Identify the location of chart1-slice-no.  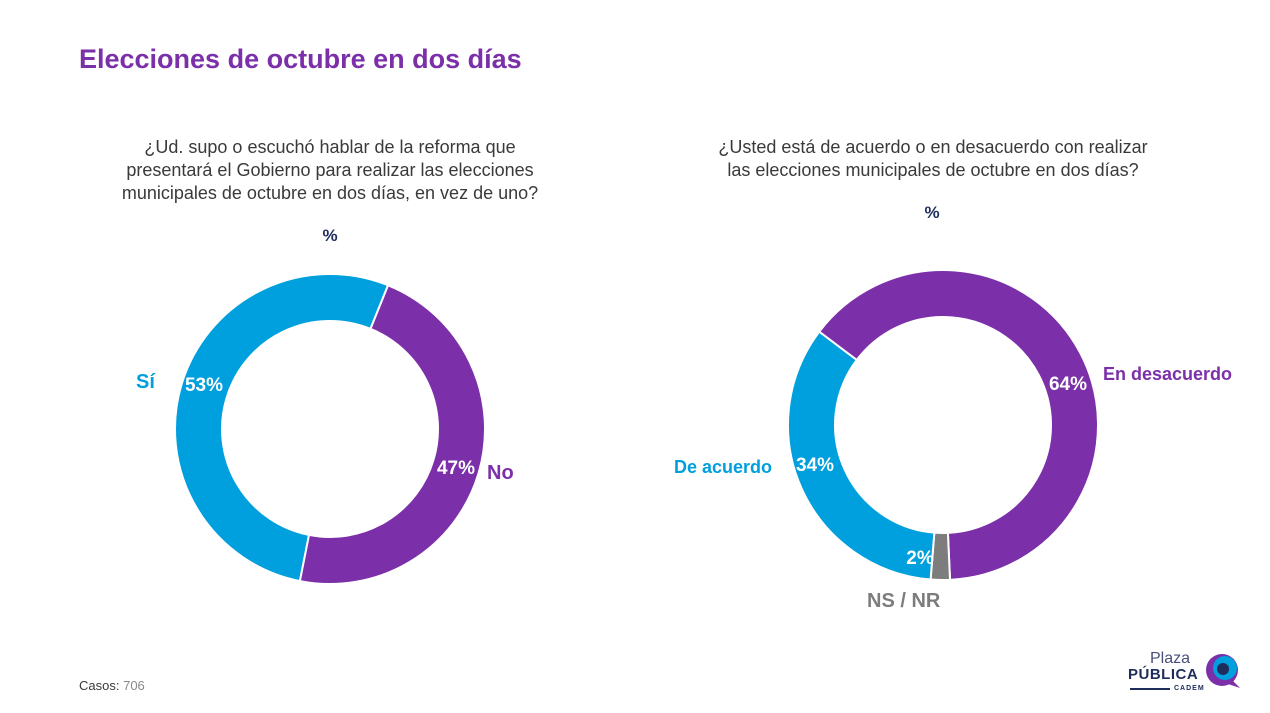
(392, 434).